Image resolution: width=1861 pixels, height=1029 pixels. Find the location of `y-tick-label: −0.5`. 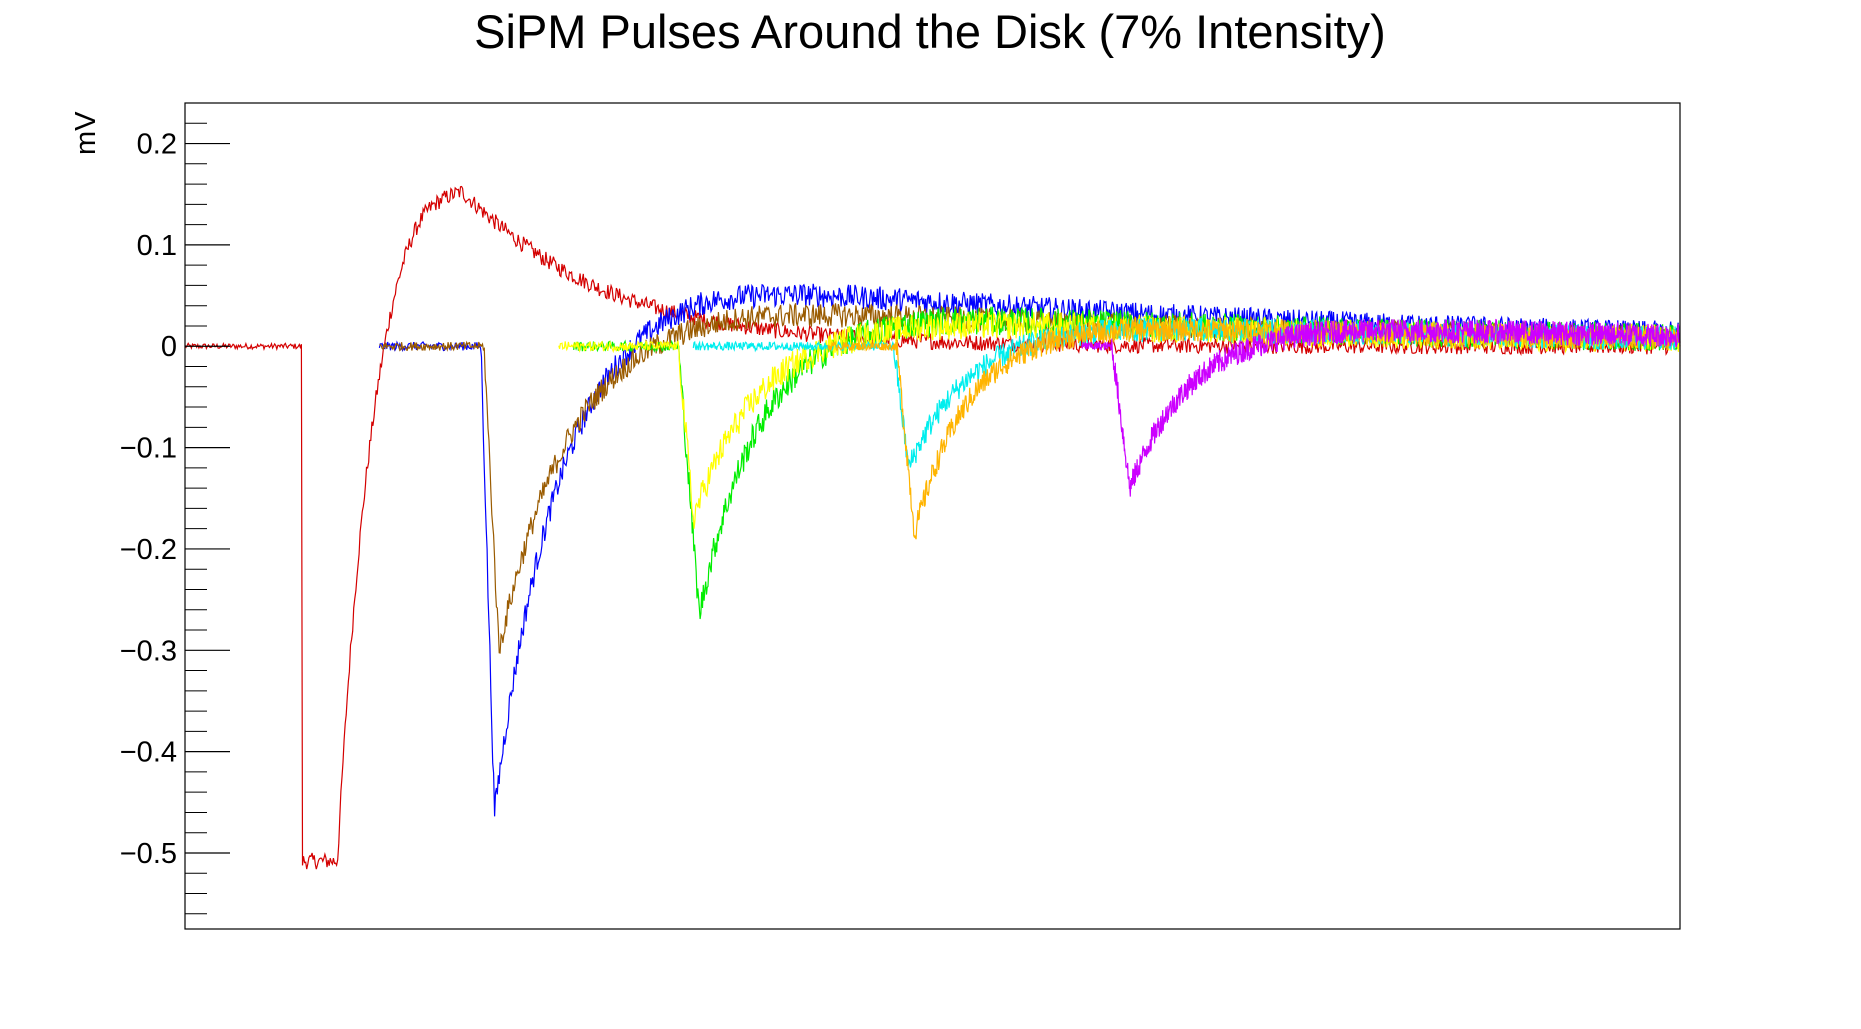

y-tick-label: −0.5 is located at coordinates (148, 854).